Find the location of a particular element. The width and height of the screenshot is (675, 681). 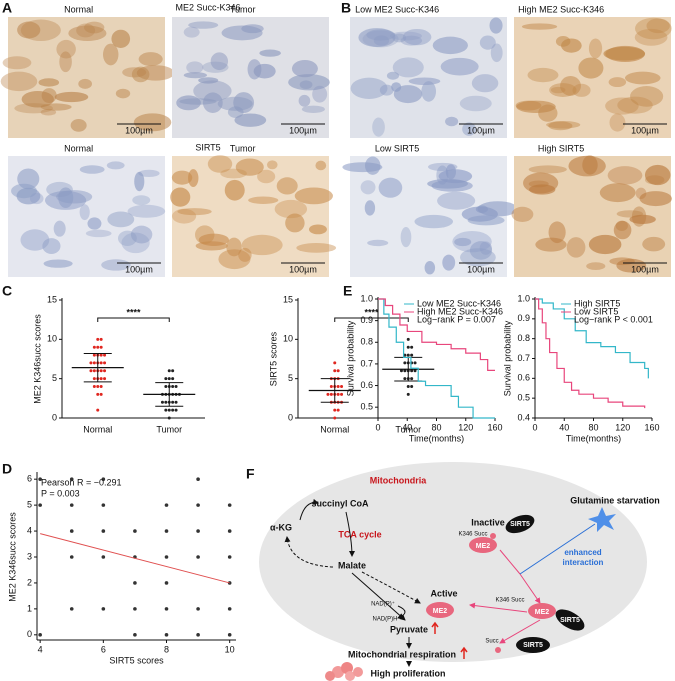

y-tick-label: 4 is located at coordinates (29, 530).